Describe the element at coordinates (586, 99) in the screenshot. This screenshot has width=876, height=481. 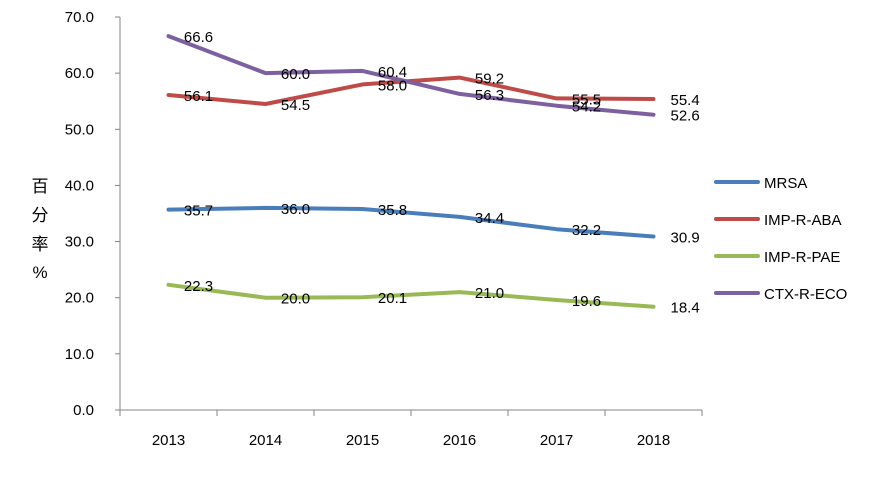
I see `data-label-imp-r-aba: 55.5` at that location.